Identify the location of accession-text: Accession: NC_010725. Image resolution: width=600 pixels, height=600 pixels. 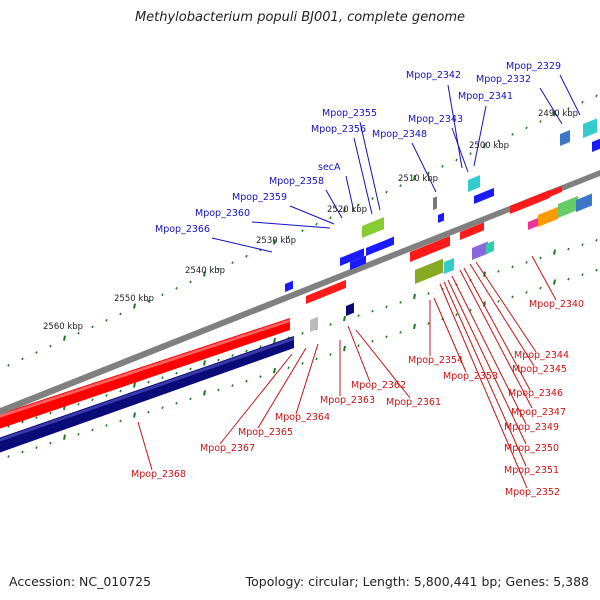
(80, 581).